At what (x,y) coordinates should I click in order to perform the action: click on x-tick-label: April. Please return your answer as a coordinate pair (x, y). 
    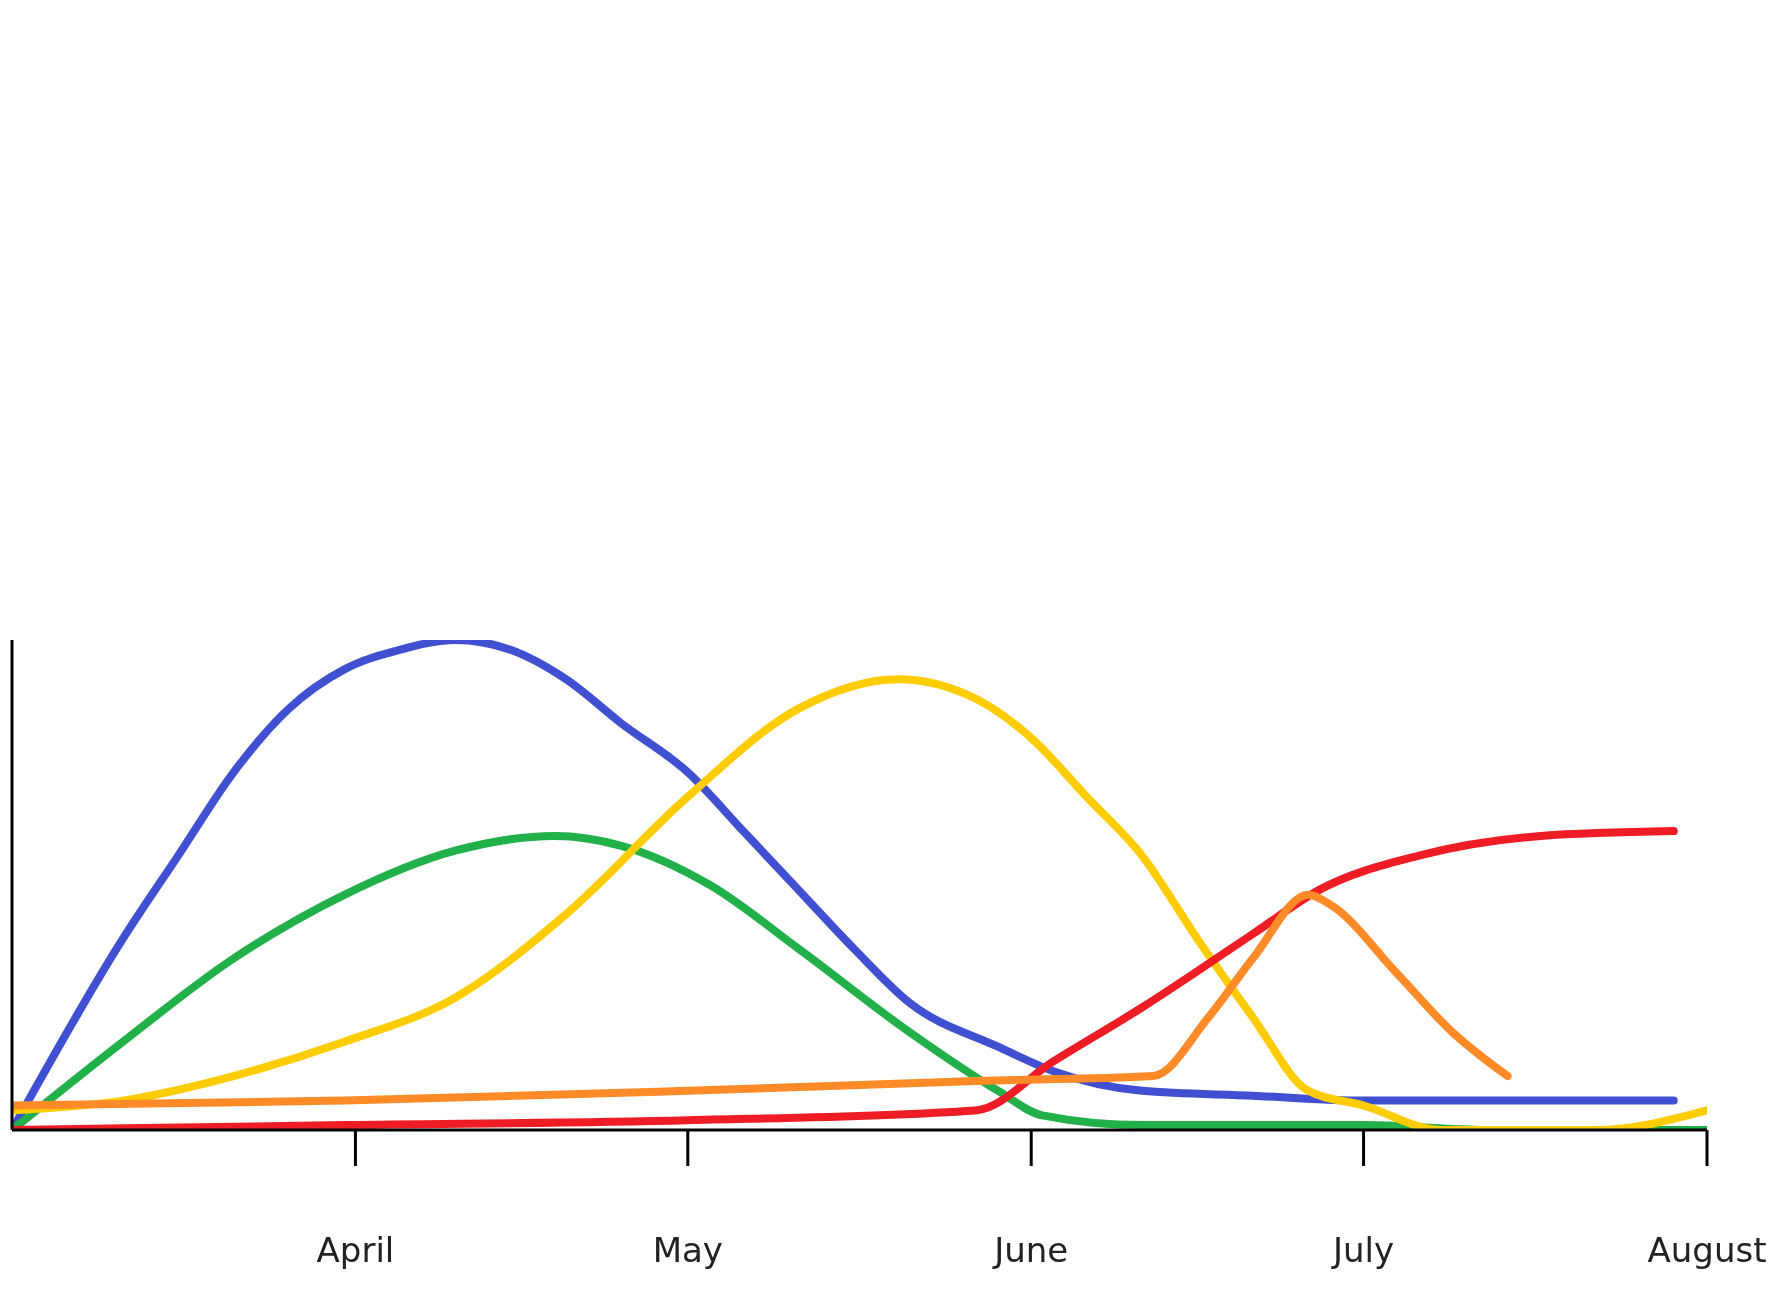
    Looking at the image, I should click on (355, 1250).